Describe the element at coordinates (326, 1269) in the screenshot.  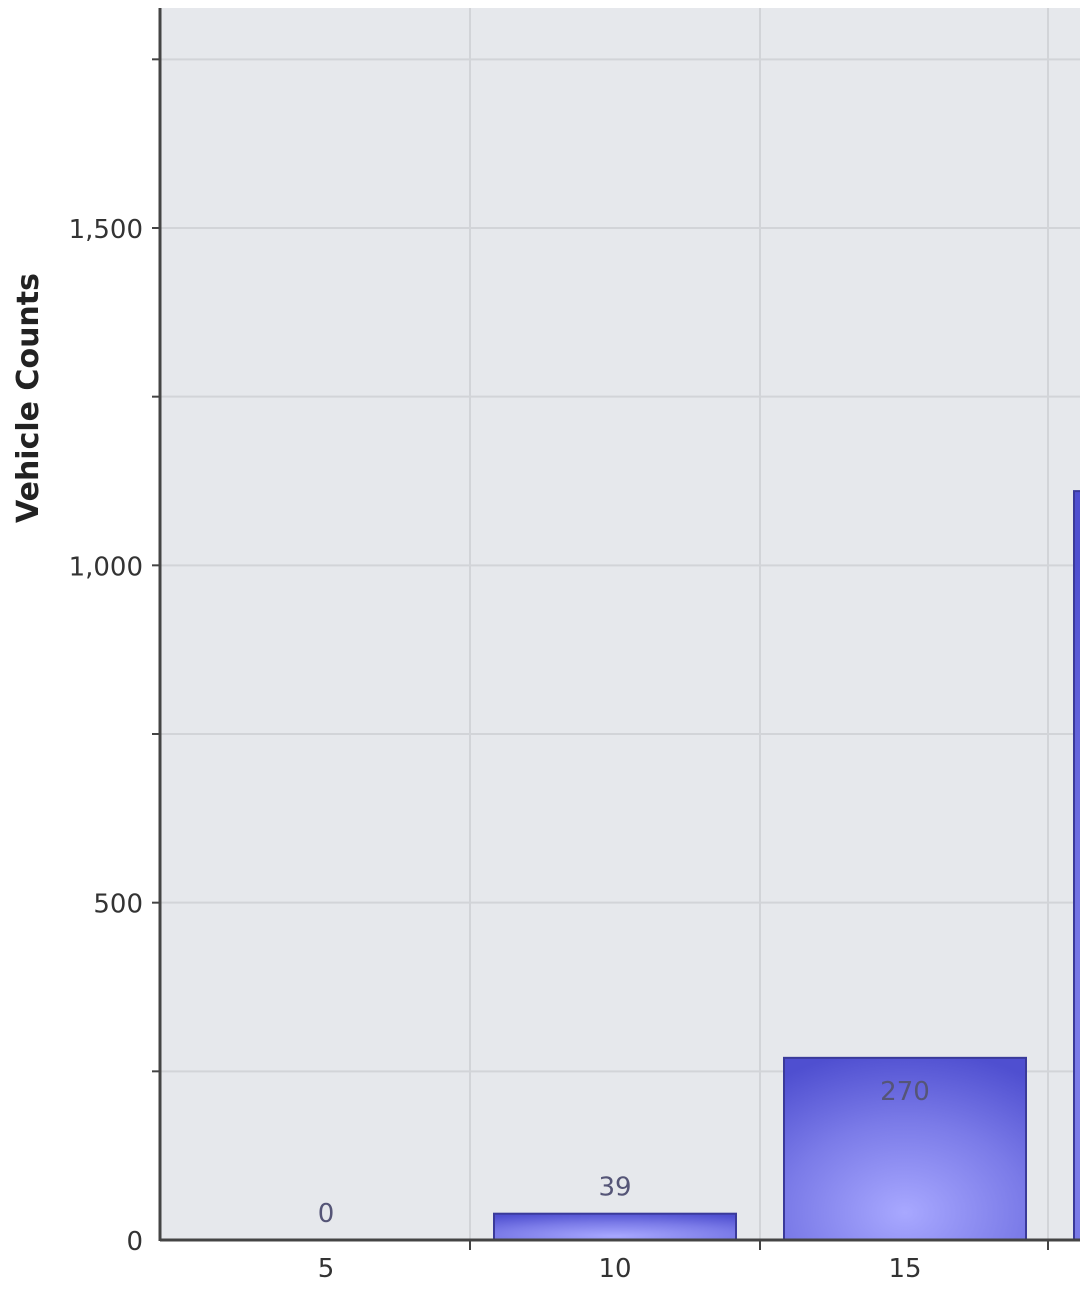
I see `x-tick-label: 5` at that location.